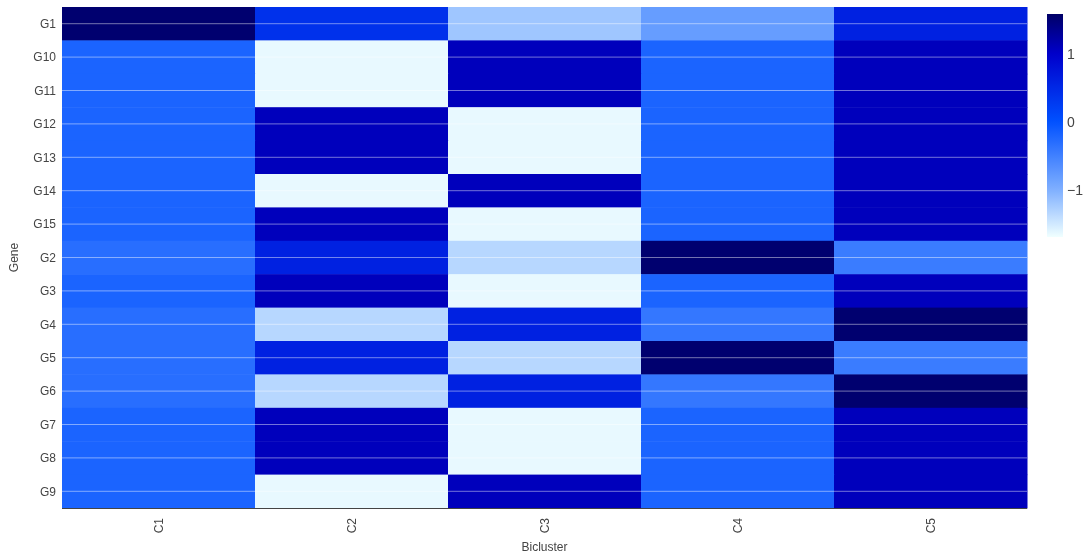 Image resolution: width=1087 pixels, height=555 pixels. I want to click on y-tick-label: G9, so click(48, 491).